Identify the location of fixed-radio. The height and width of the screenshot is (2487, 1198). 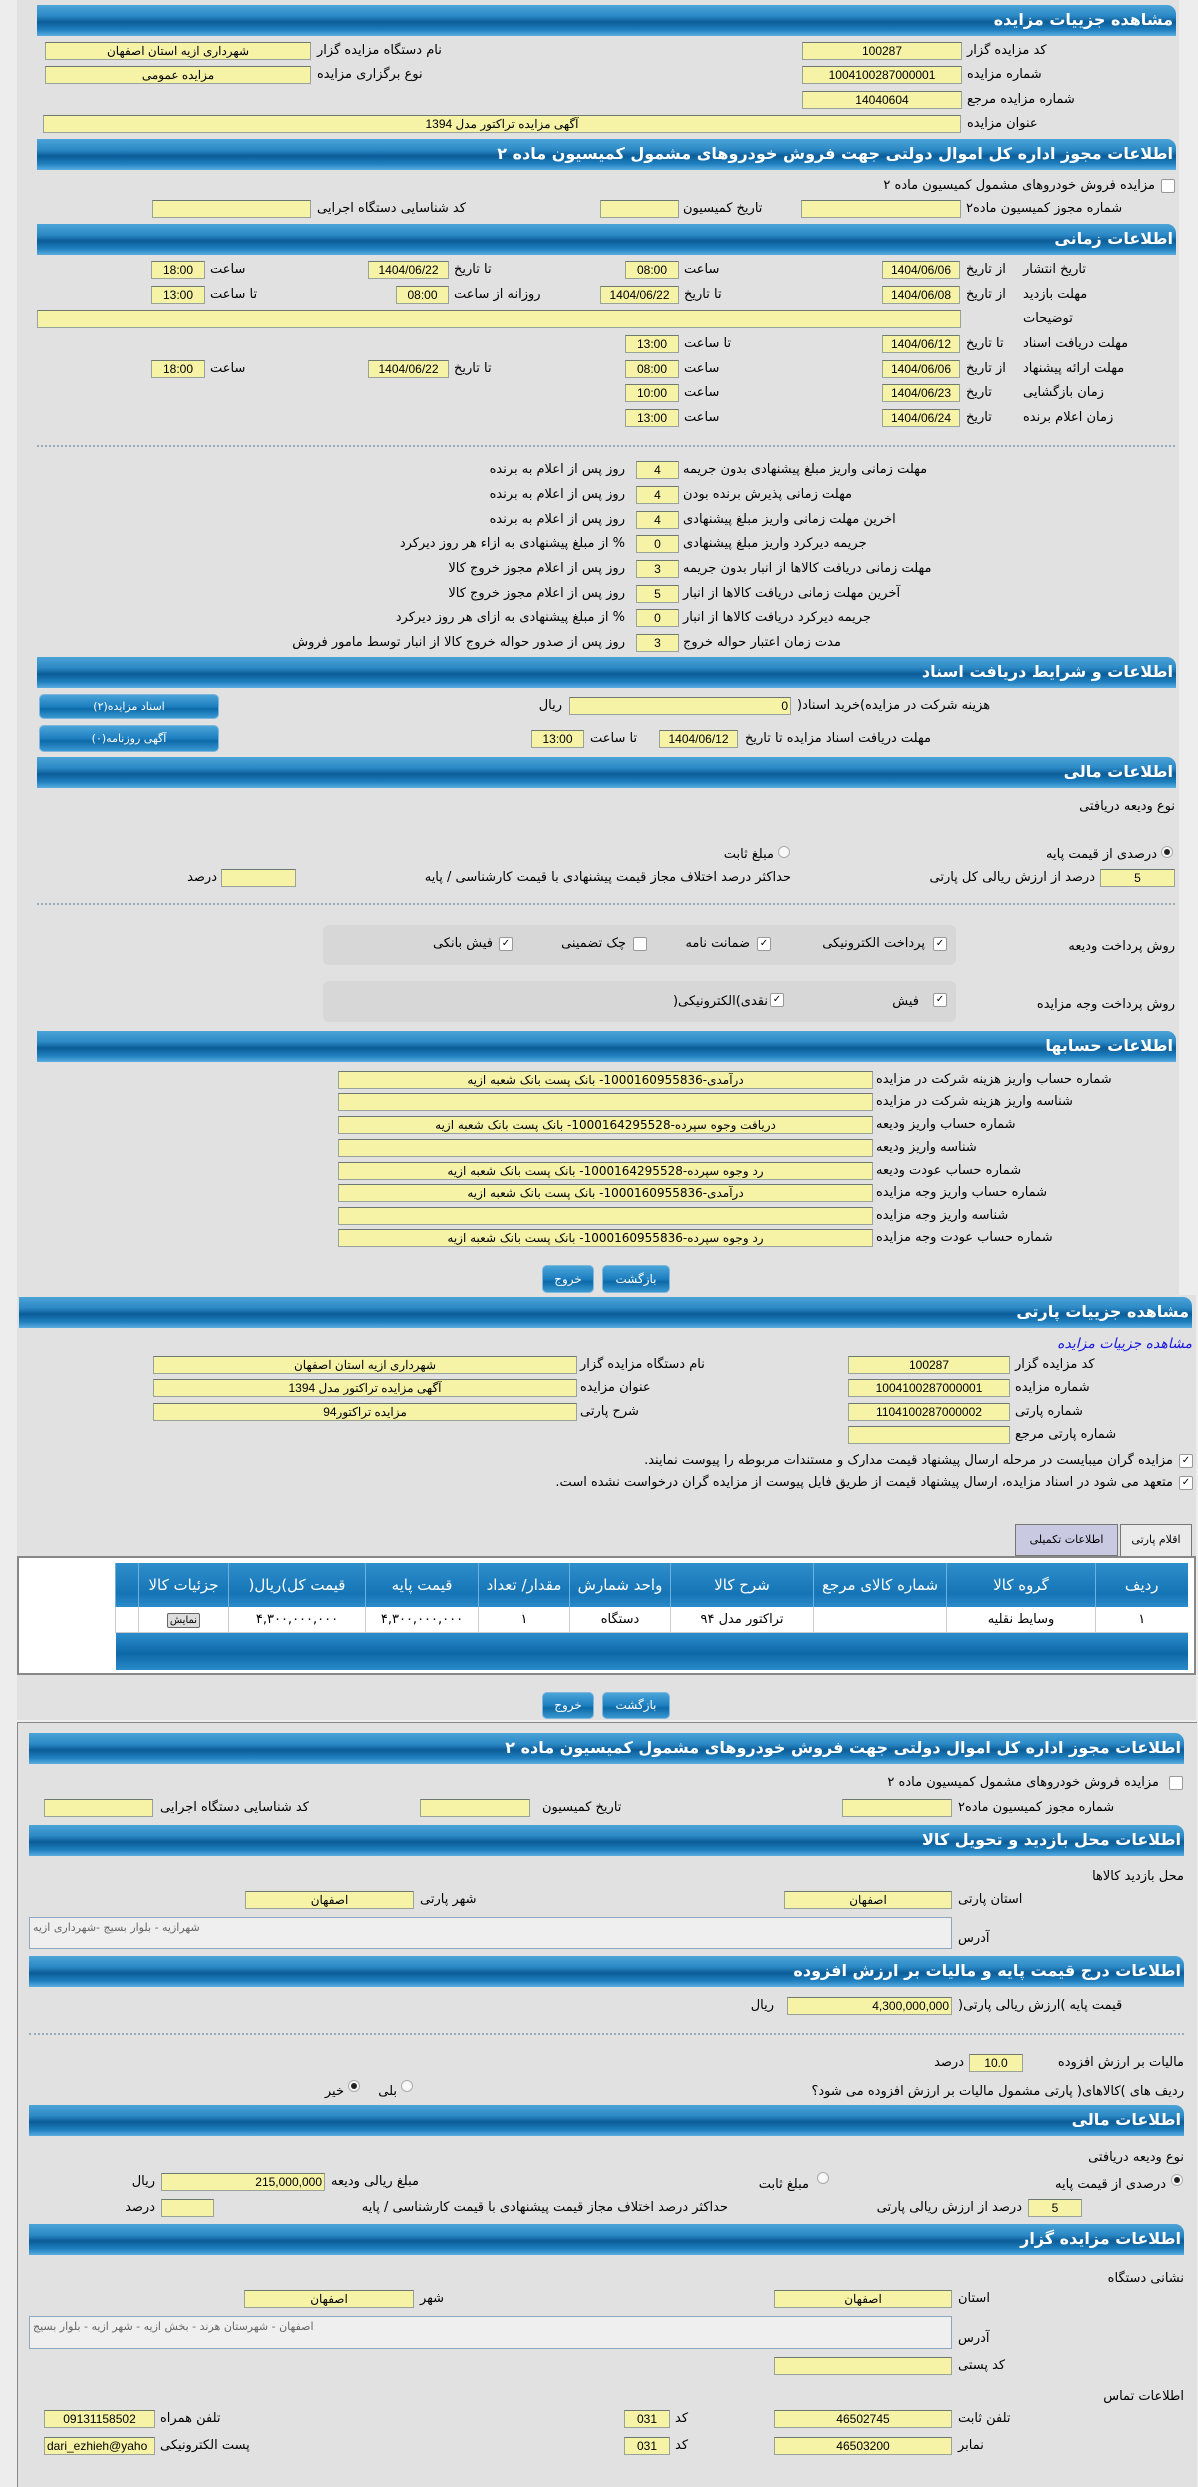
(784, 852).